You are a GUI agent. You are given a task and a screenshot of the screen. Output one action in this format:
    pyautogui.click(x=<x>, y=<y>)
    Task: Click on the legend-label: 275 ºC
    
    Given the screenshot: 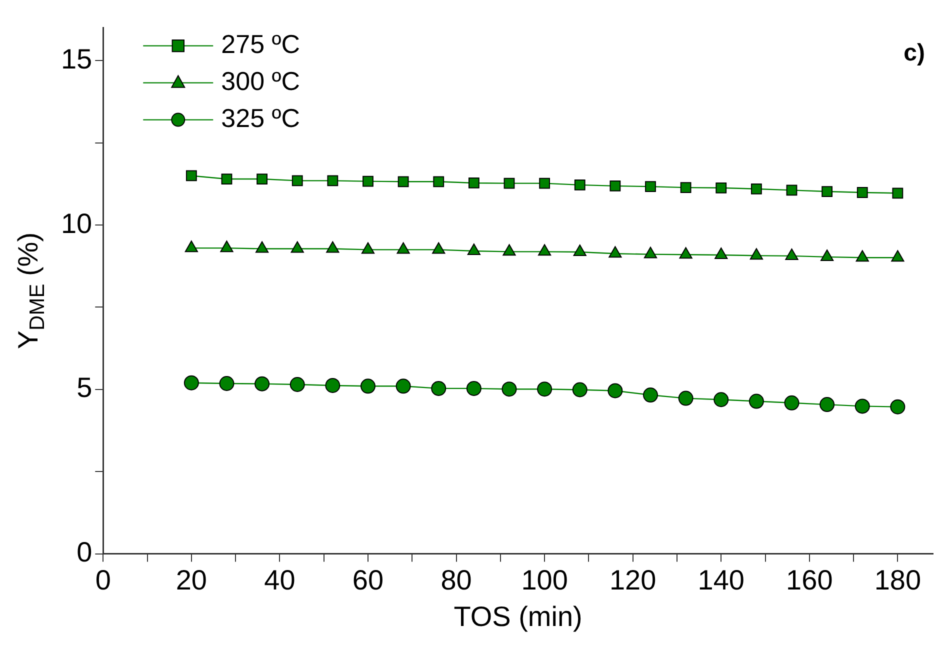 What is the action you would take?
    pyautogui.click(x=260, y=43)
    